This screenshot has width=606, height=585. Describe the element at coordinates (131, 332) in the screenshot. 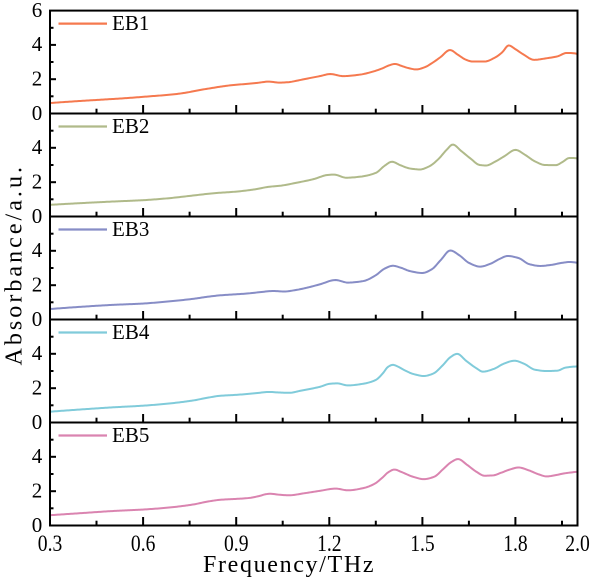

I see `svg-text: EB4` at that location.